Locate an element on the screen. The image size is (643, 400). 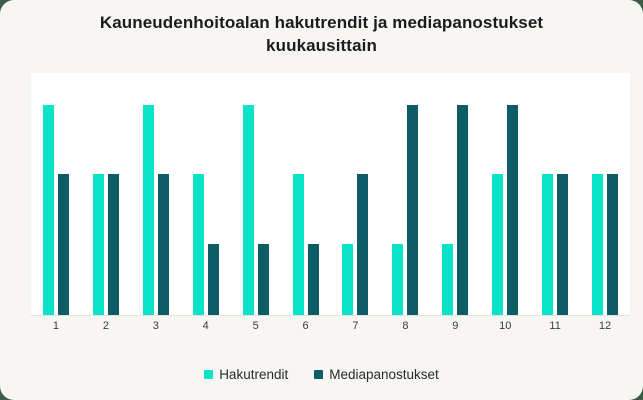
x-tick-label-1: 1 is located at coordinates (56, 326).